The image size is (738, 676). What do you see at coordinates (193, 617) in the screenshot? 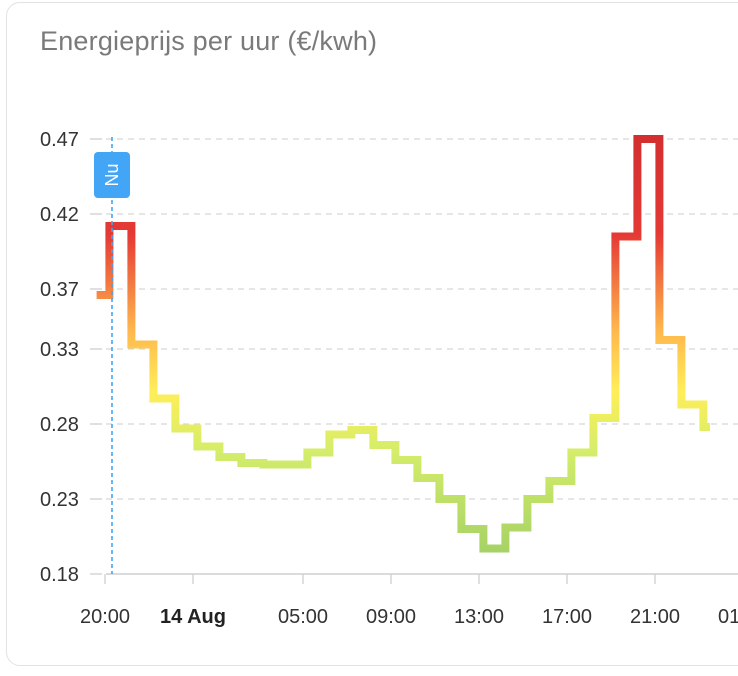
I see `x-tick-label: 14 Aug` at bounding box center [193, 617].